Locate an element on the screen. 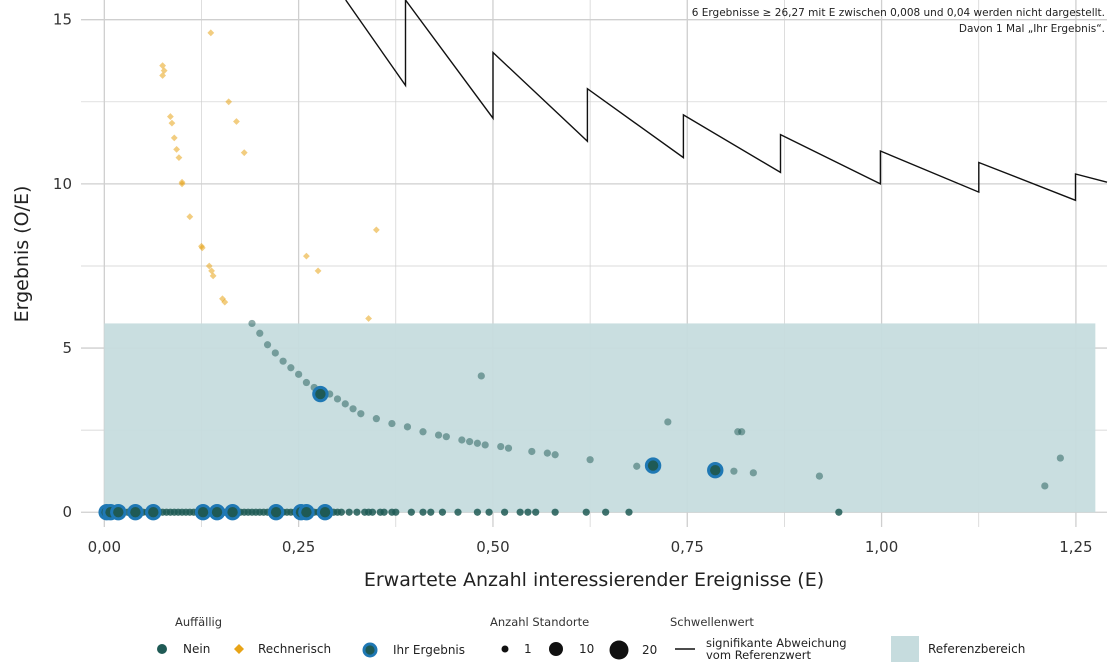 Image resolution: width=1111 pixels, height=664 pixels. y-tick-label: 15 is located at coordinates (62, 20).